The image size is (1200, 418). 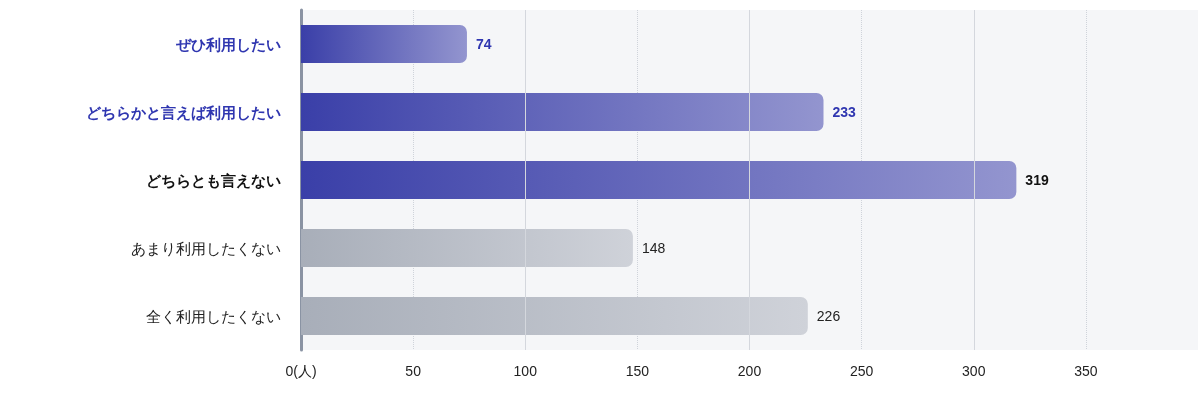 What do you see at coordinates (301, 371) in the screenshot?
I see `x-tick-label: 0(人)` at bounding box center [301, 371].